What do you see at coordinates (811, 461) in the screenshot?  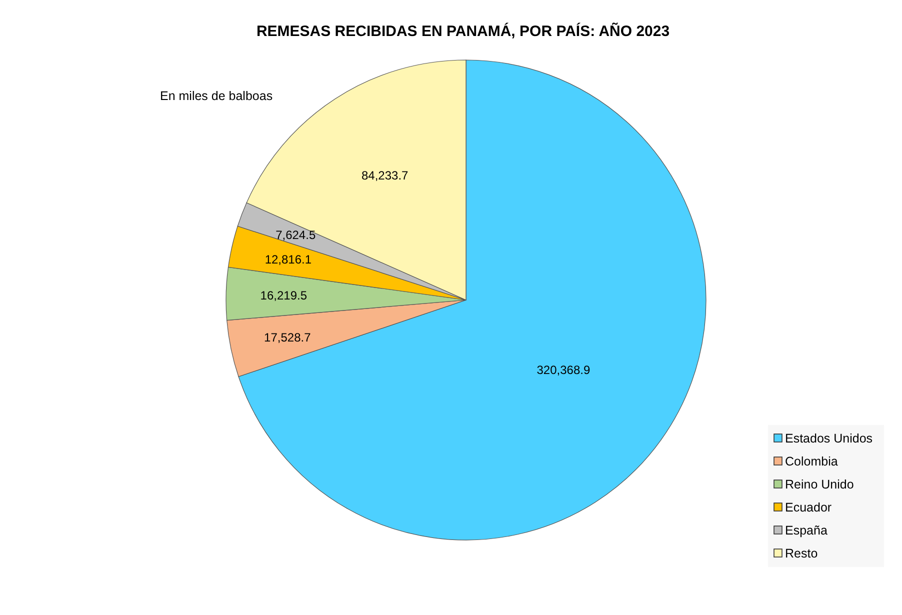 I see `legend-label: Colombia` at bounding box center [811, 461].